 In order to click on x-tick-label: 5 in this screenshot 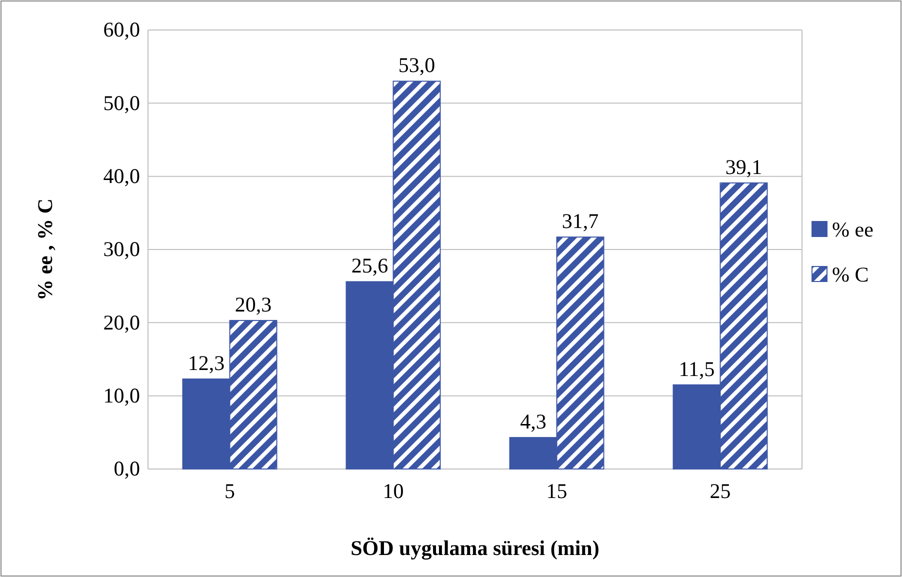, I will do `click(229, 490)`.